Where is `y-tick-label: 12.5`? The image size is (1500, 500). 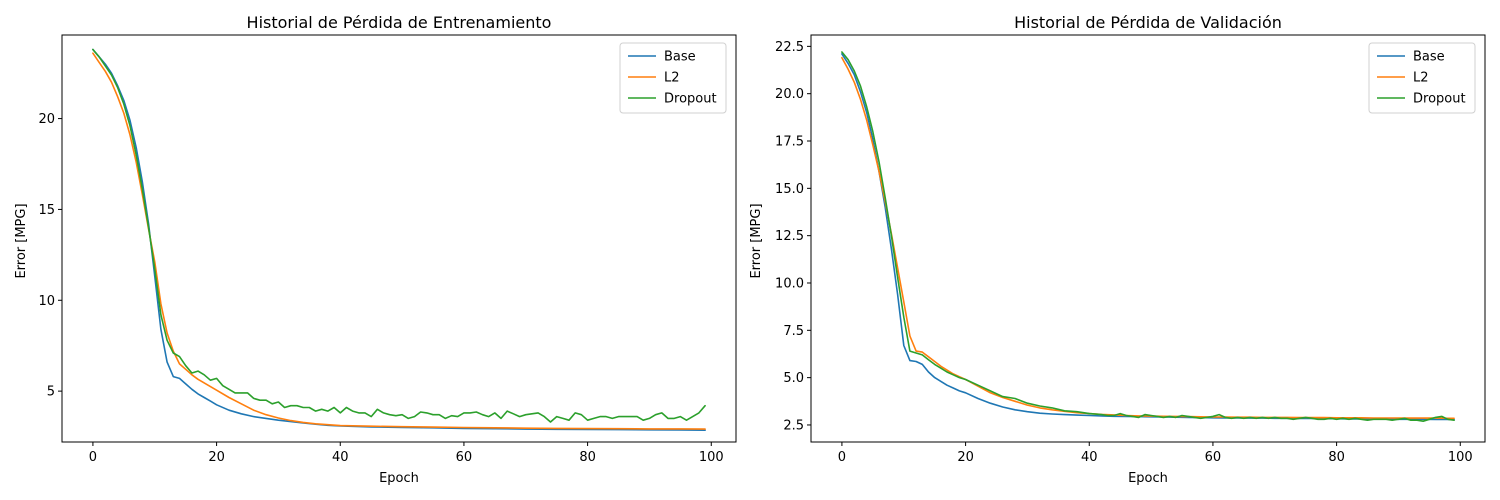
y-tick-label: 12.5 is located at coordinates (789, 236).